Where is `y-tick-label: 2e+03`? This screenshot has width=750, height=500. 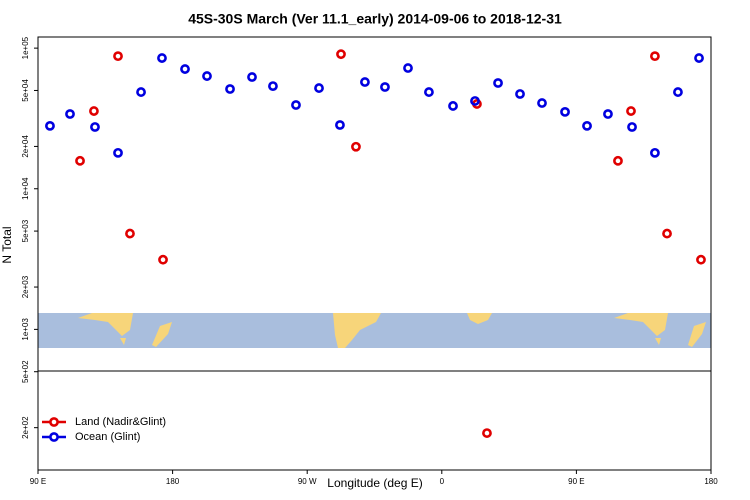 y-tick-label: 2e+03 is located at coordinates (25, 286).